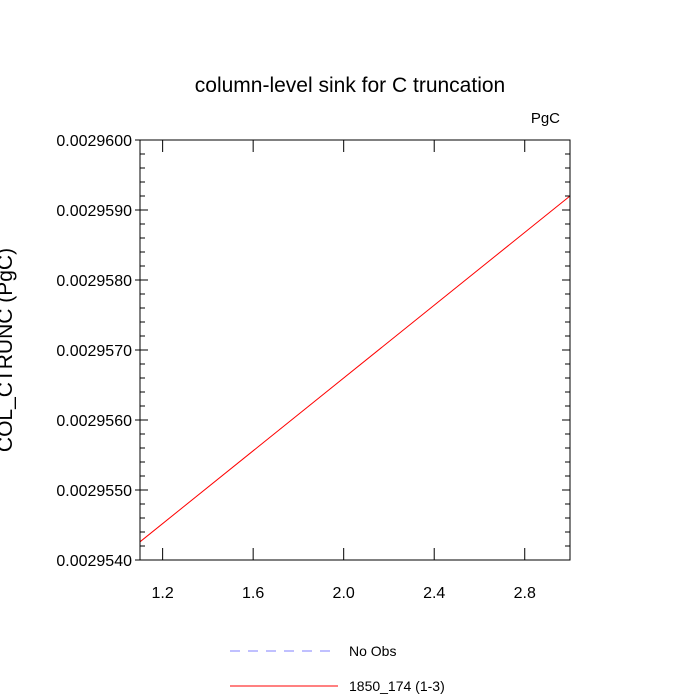  I want to click on x-tick-label: 1.2, so click(163, 593).